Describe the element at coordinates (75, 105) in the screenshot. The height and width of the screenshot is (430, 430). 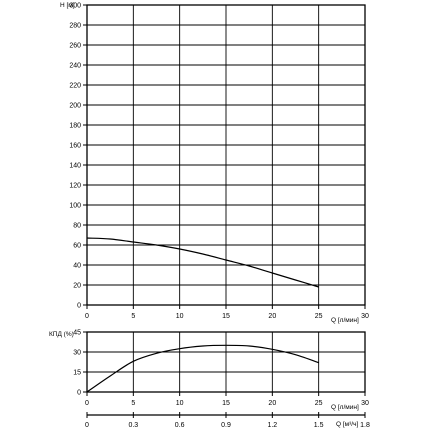
I see `head-ytick-label: 200` at that location.